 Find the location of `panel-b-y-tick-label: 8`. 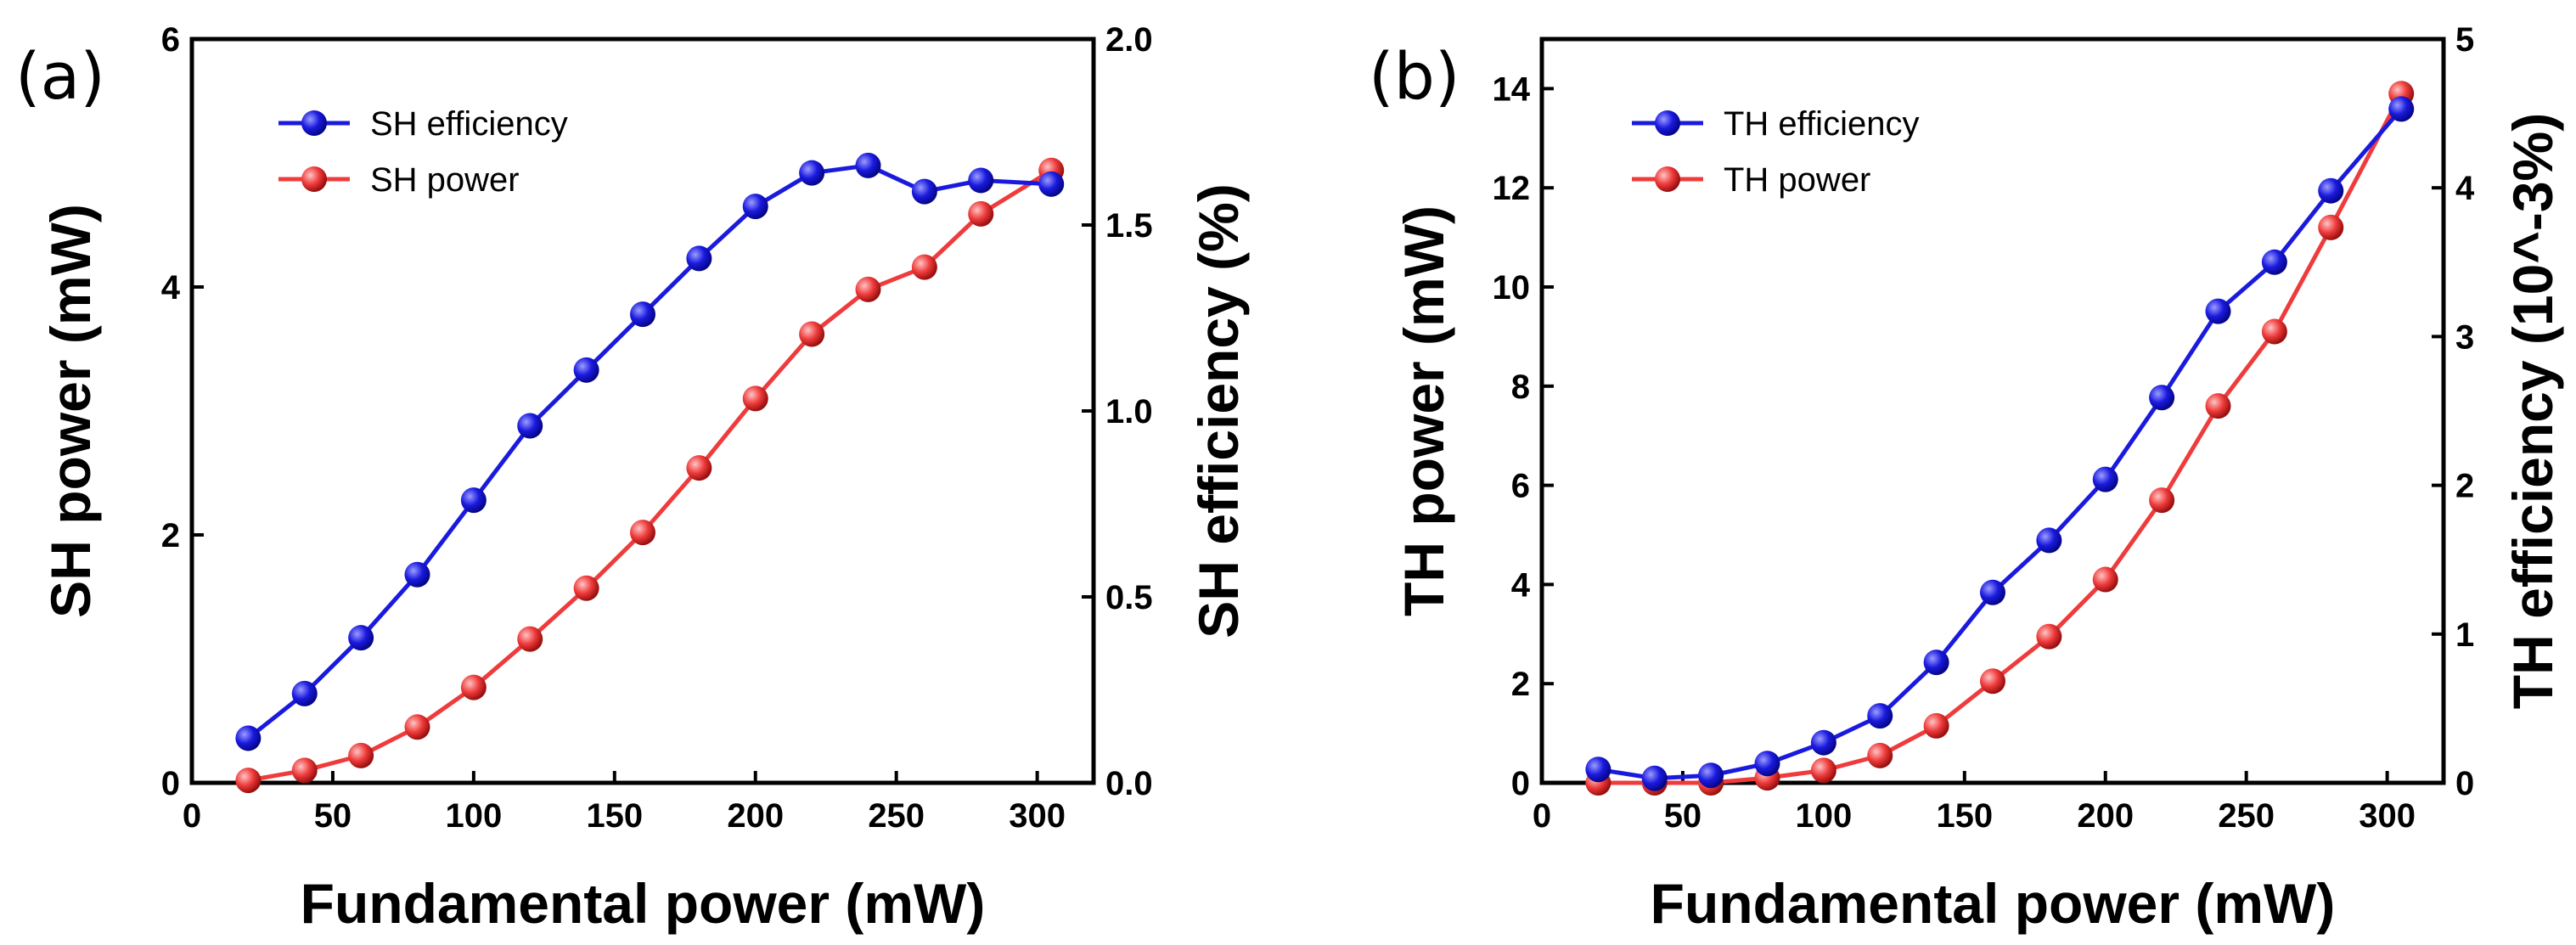

panel-b-y-tick-label: 8 is located at coordinates (1520, 387).